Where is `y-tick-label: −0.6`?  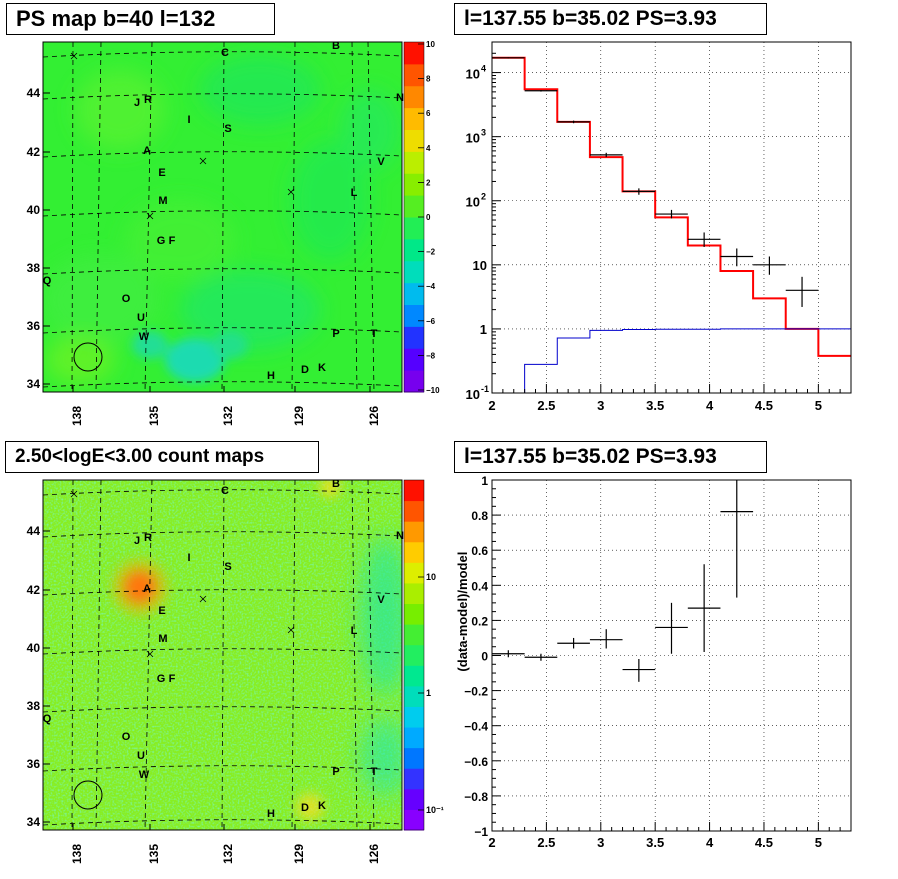
y-tick-label: −0.6 is located at coordinates (476, 762).